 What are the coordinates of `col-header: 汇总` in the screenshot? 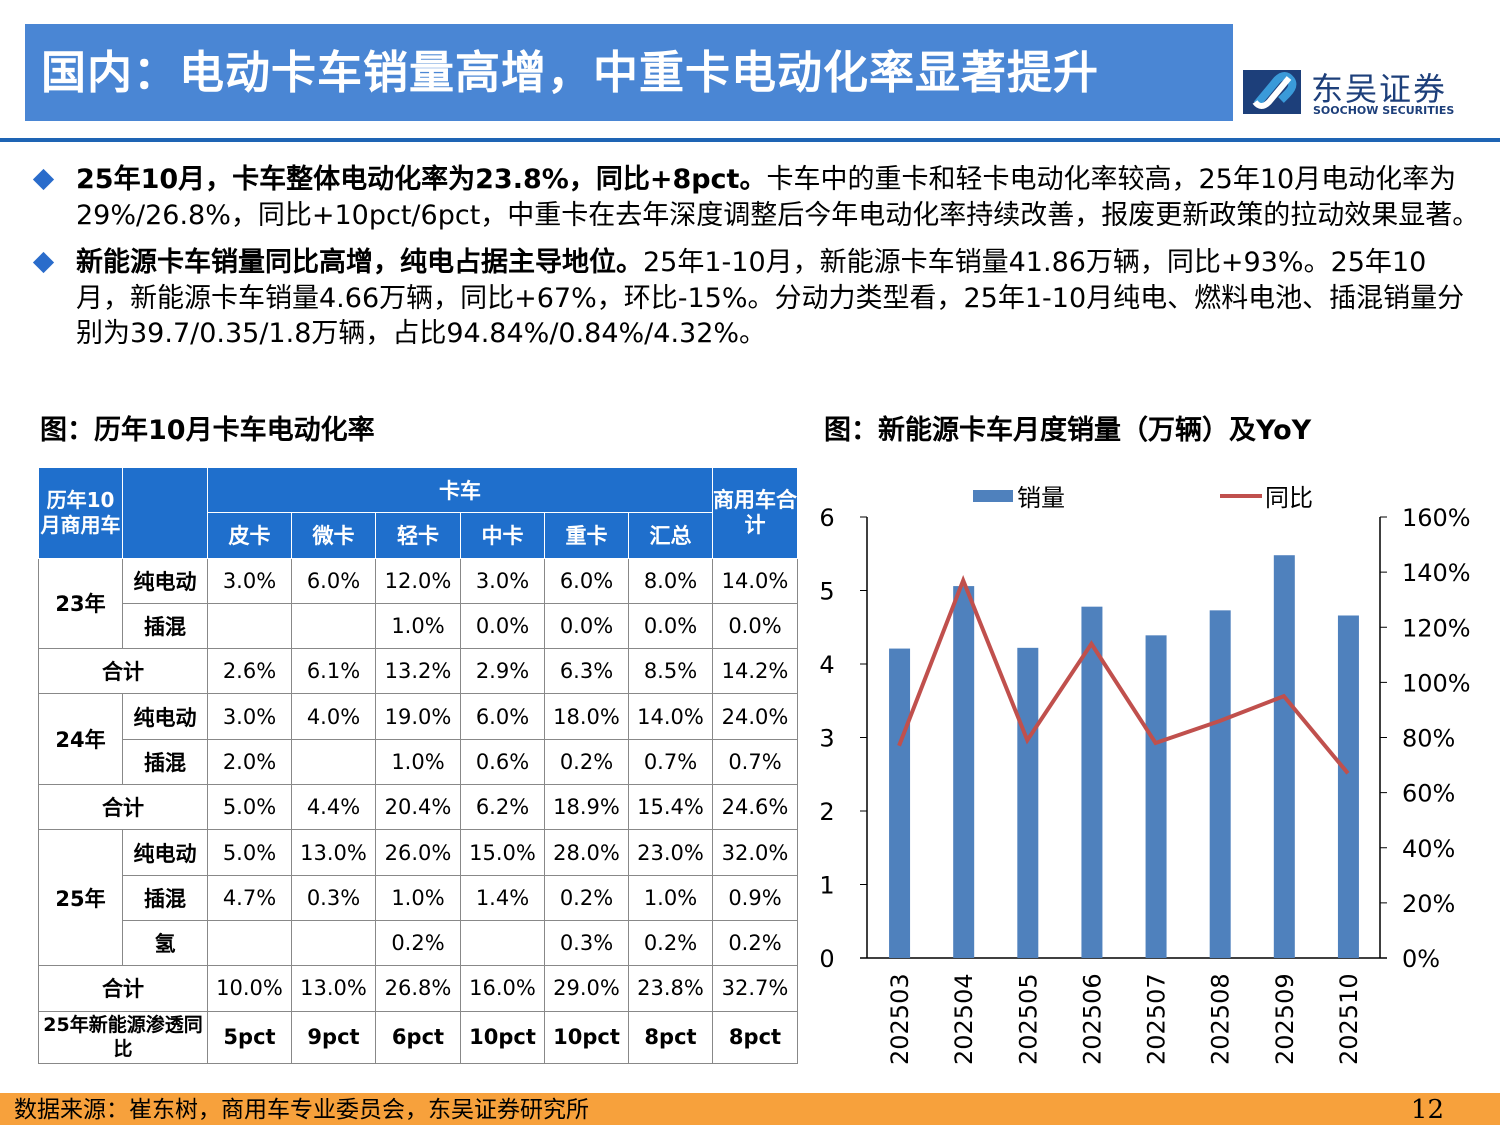 It's located at (671, 535).